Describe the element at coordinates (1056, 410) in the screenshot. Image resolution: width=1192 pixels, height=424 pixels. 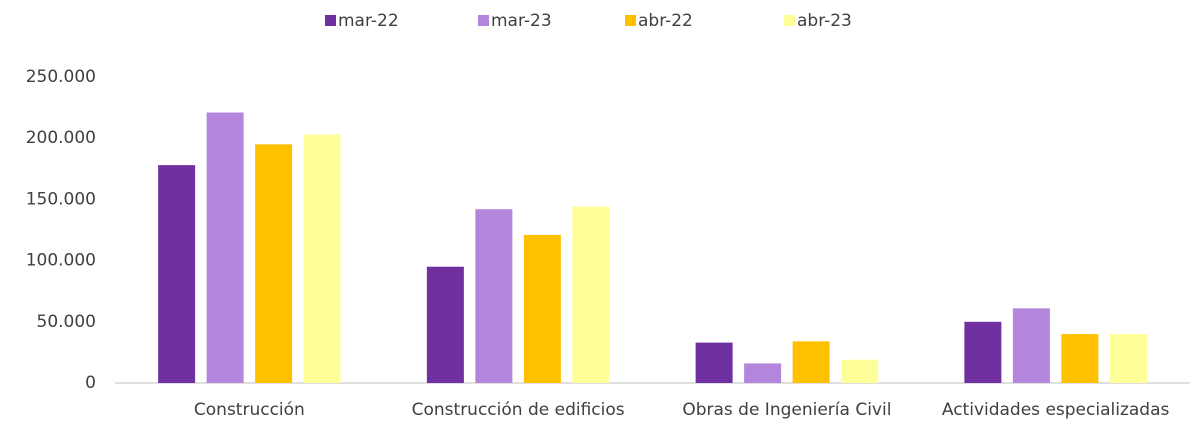
I see `x-tick-label: Actividades especializadas` at that location.